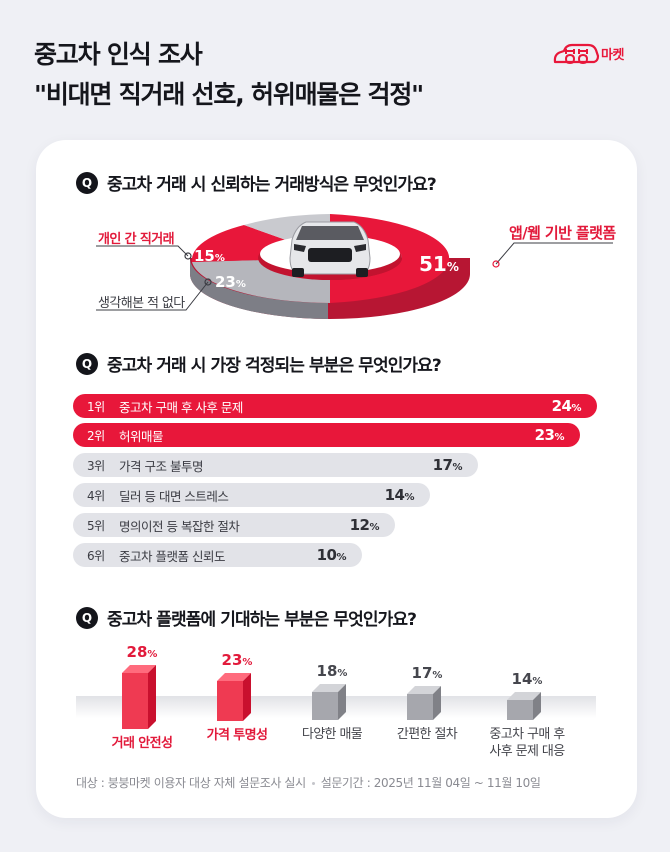  I want to click on expect-col-3: 18% 다양한 매물, so click(332, 702).